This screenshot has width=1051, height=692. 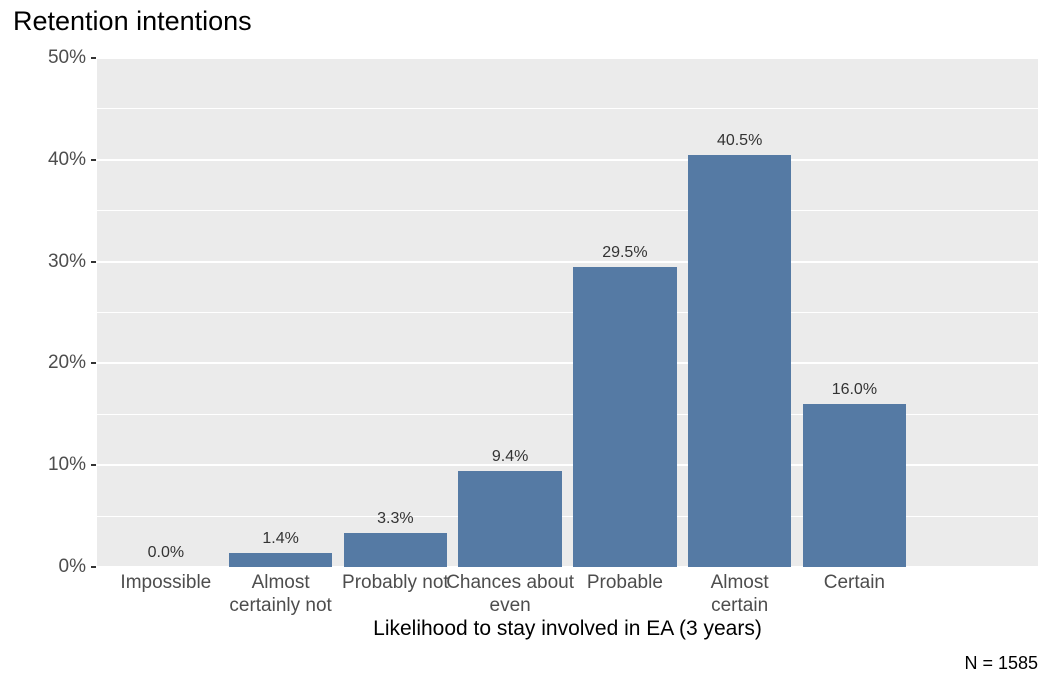 What do you see at coordinates (510, 582) in the screenshot?
I see `x-tick-label-line: Chances about` at bounding box center [510, 582].